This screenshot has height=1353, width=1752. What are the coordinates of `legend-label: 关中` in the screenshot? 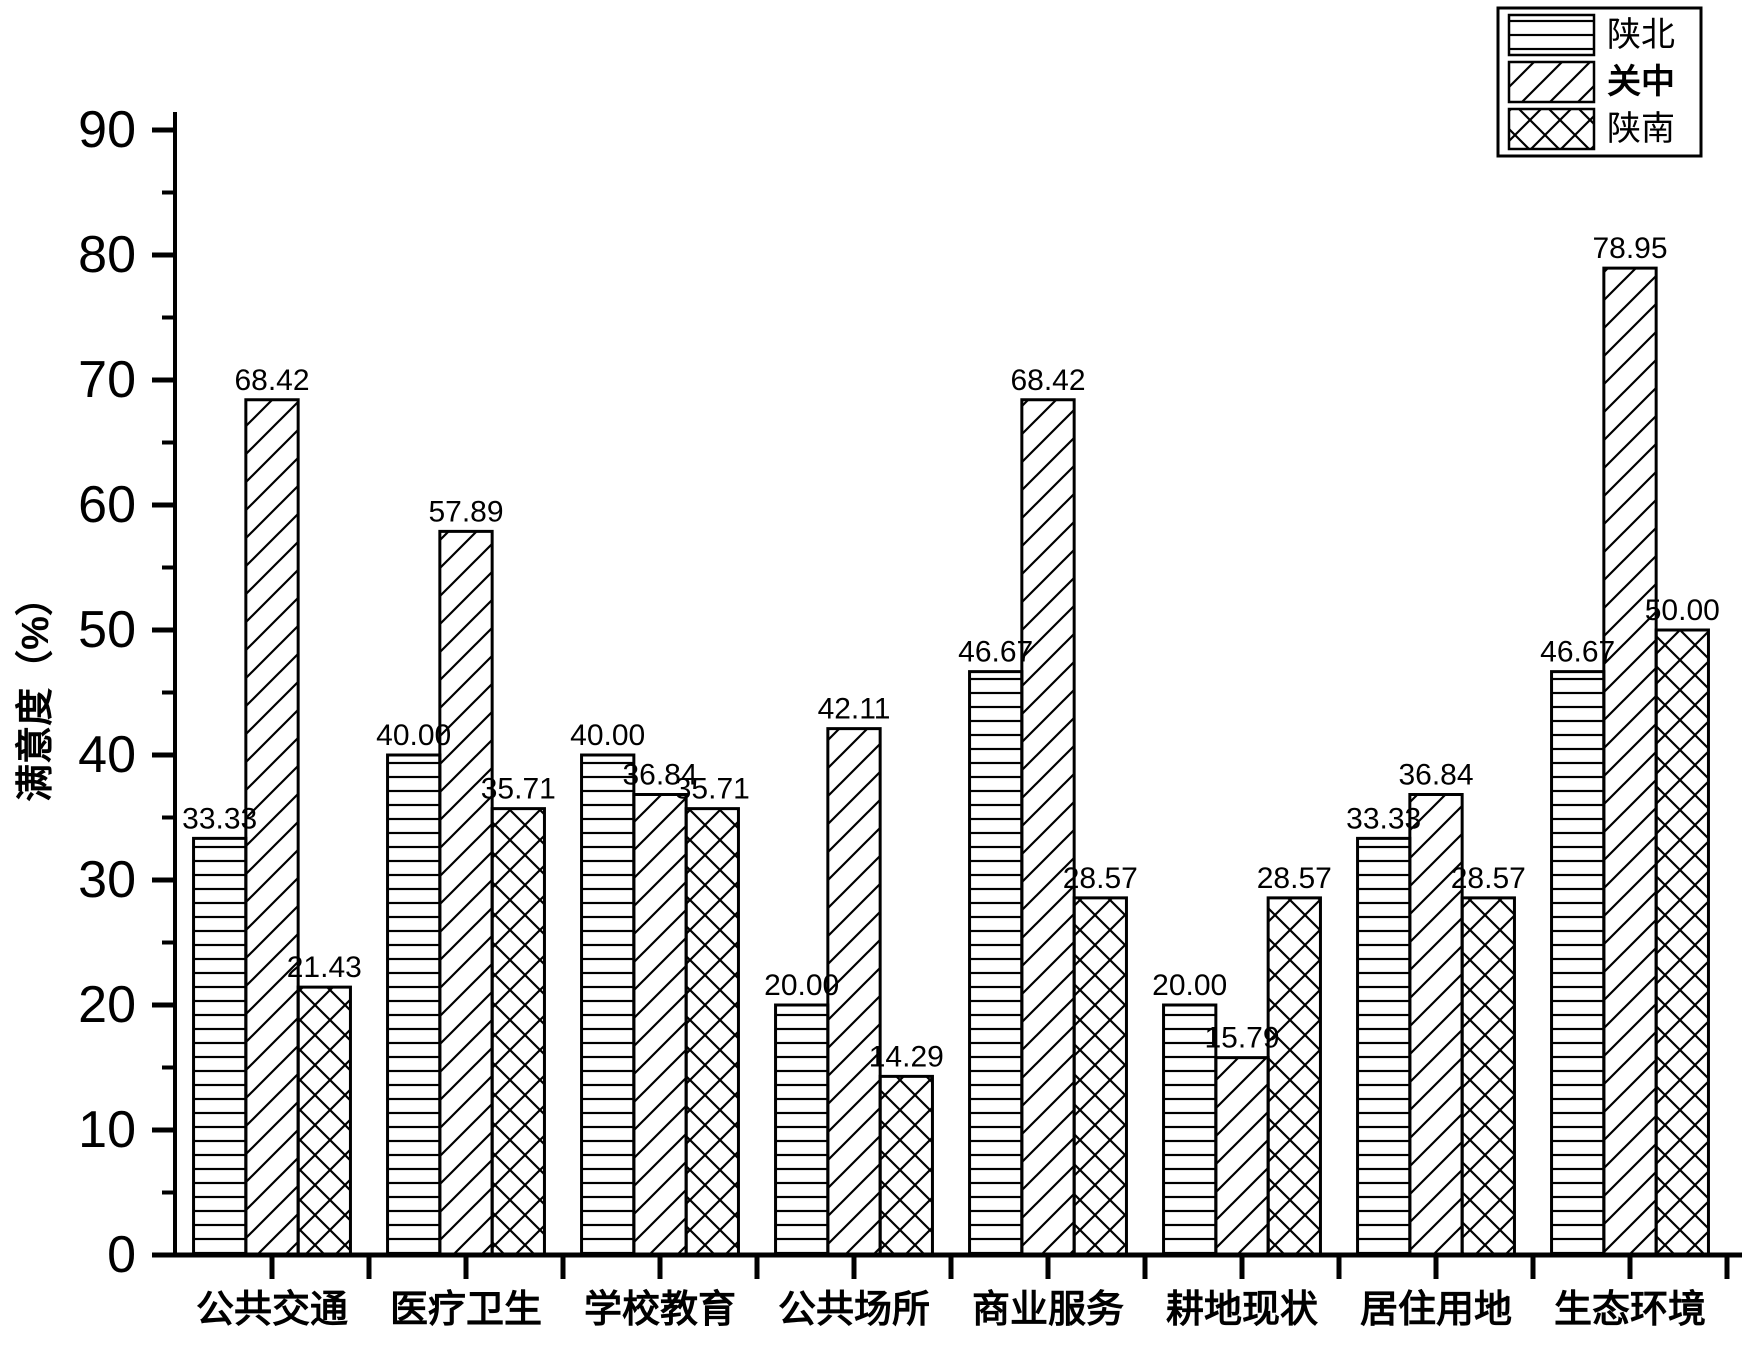 It's located at (1641, 82).